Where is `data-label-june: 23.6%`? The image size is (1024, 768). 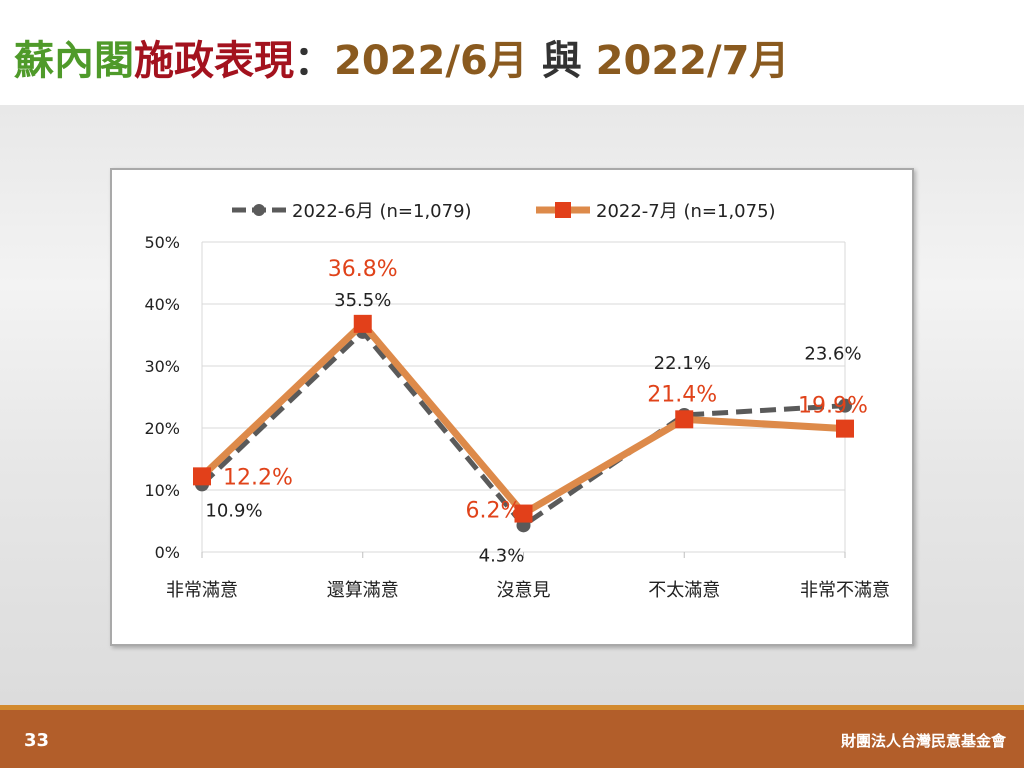
data-label-june: 23.6% is located at coordinates (832, 354).